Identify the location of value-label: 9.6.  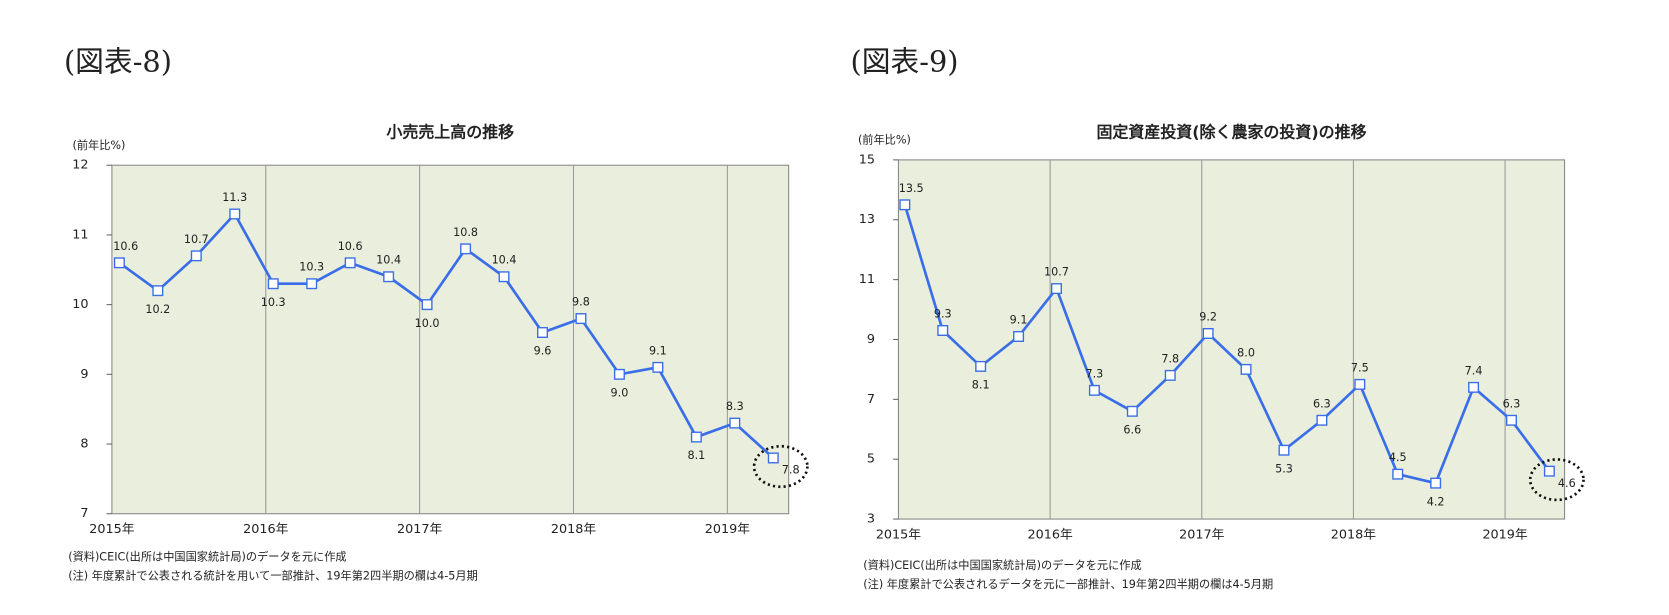
(543, 351).